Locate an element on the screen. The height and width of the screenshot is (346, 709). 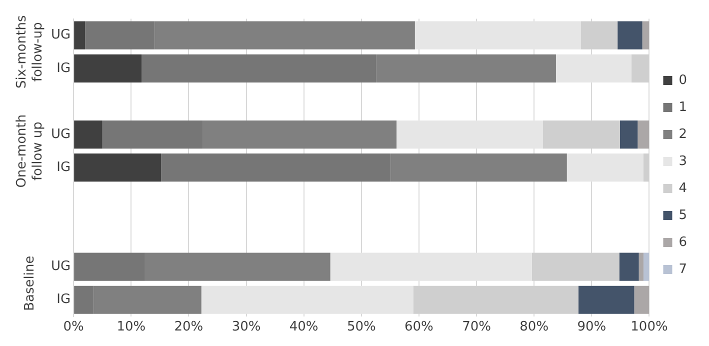
legend-label: 2 is located at coordinates (683, 134).